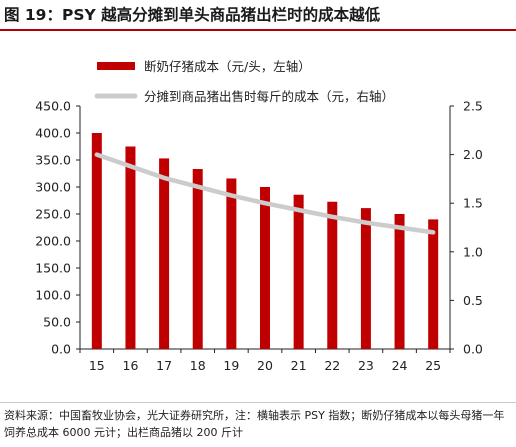  I want to click on x-tick-label: 25, so click(433, 365).